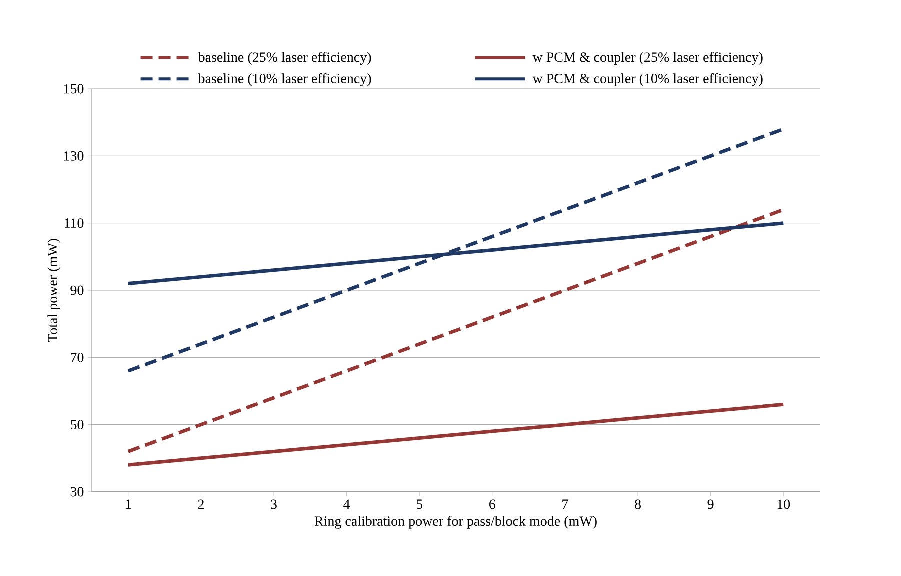 The width and height of the screenshot is (901, 576). Describe the element at coordinates (647, 58) in the screenshot. I see `legend-label: w PCM & coupler (25% laser efficiency)` at that location.